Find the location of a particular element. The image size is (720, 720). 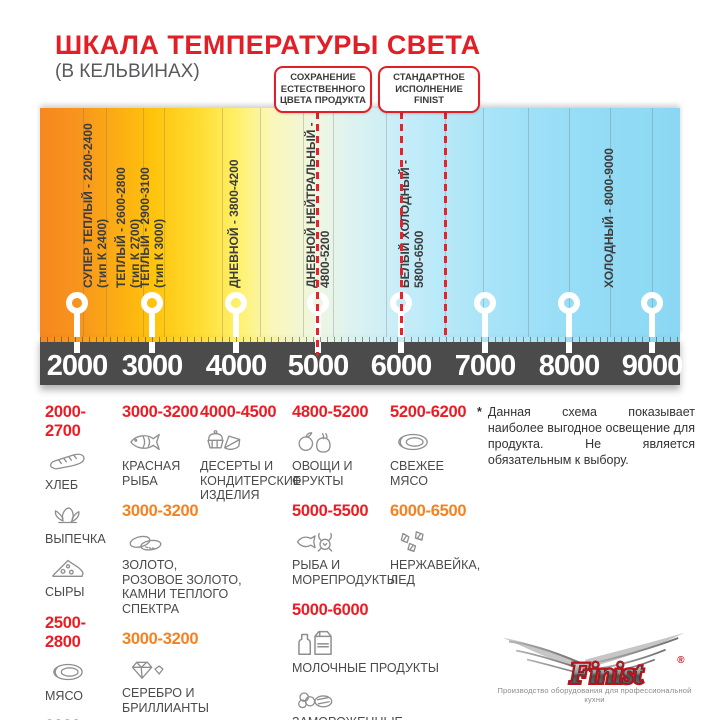

callout-standard-finist: СТАНДАРТНОЕ ИСПОЛНЕНИЕ FINIST is located at coordinates (429, 89).